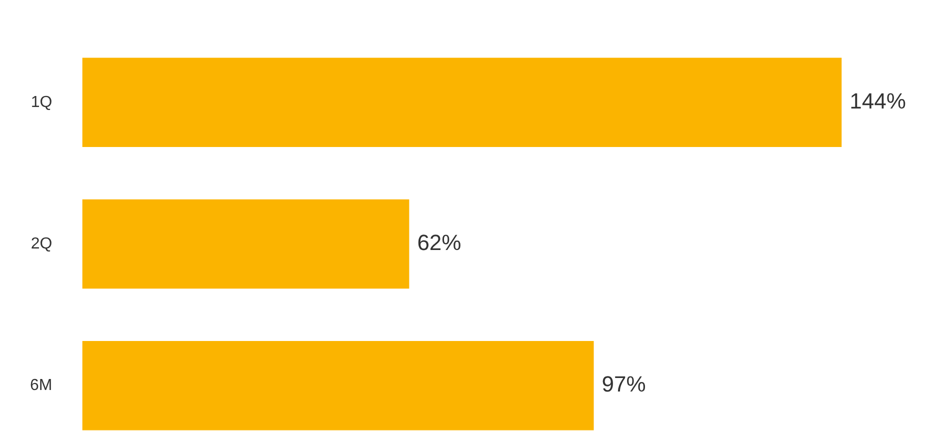  What do you see at coordinates (878, 101) in the screenshot?
I see `data-label: 144%` at bounding box center [878, 101].